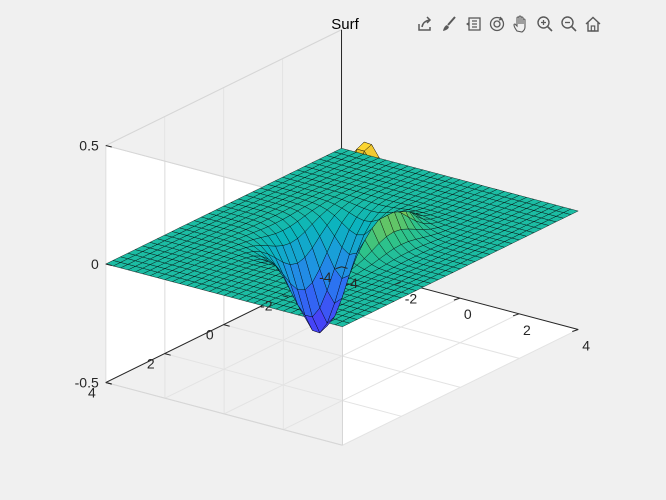 Image resolution: width=666 pixels, height=500 pixels. I want to click on brush-button, so click(449, 24).